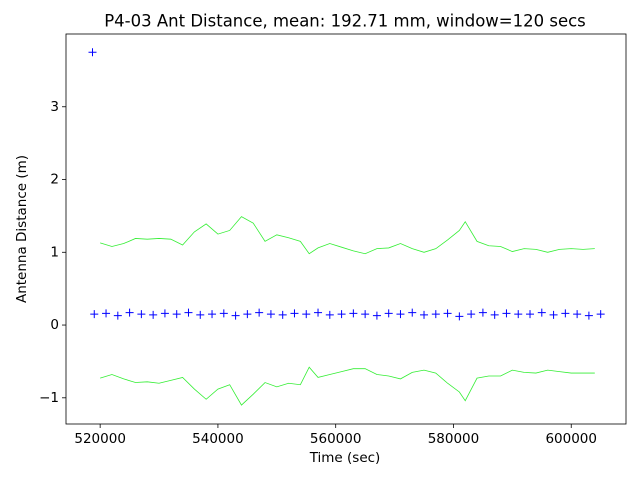 This screenshot has height=480, width=640. Describe the element at coordinates (54, 325) in the screenshot. I see `y-tick-label: 0` at that location.